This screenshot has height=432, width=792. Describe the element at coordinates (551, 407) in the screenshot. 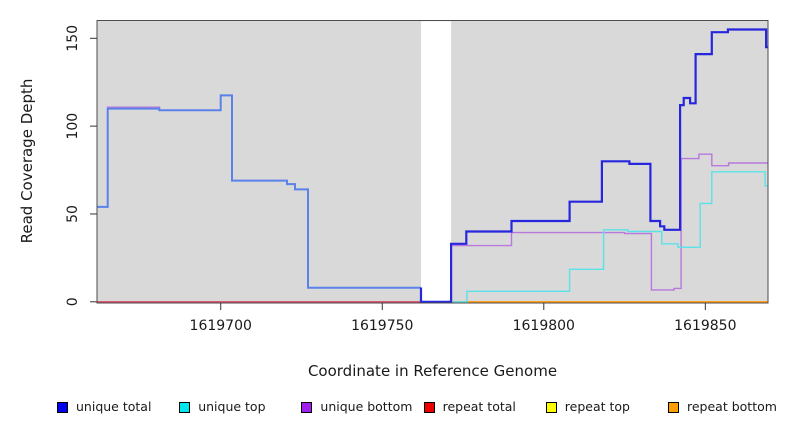

I see `legend-swatch-repeat-top` at that location.